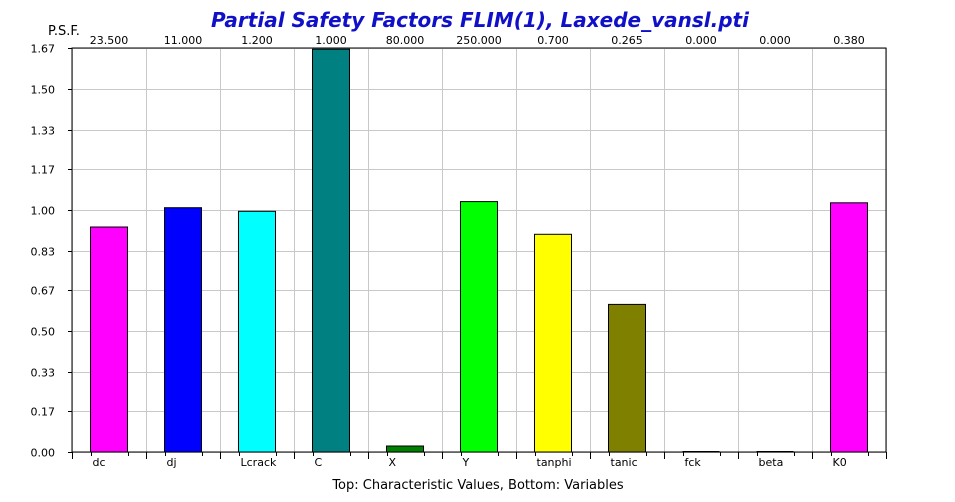  Describe the element at coordinates (43, 332) in the screenshot. I see `y-tick-label: 0.50` at that location.